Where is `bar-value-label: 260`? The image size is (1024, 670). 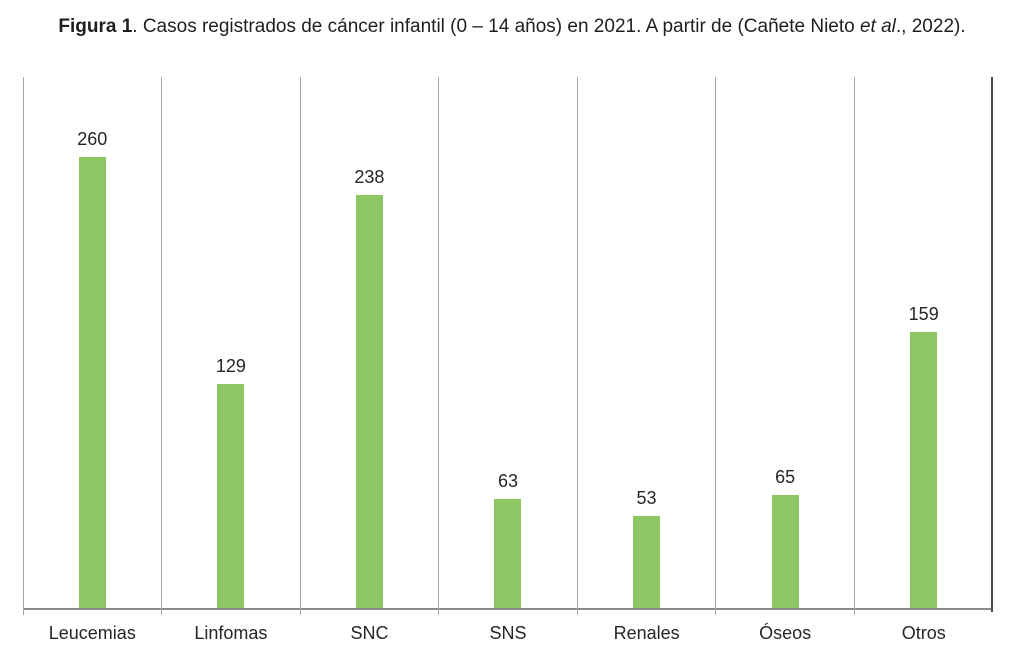
bar-value-label: 260 is located at coordinates (92, 138).